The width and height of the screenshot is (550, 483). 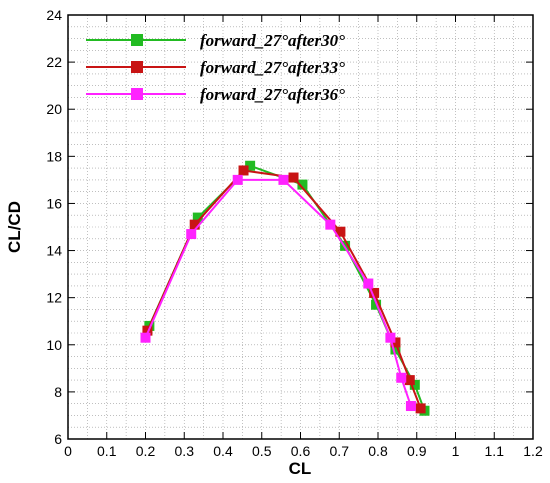 What do you see at coordinates (54, 203) in the screenshot?
I see `y-tick-label: 16` at bounding box center [54, 203].